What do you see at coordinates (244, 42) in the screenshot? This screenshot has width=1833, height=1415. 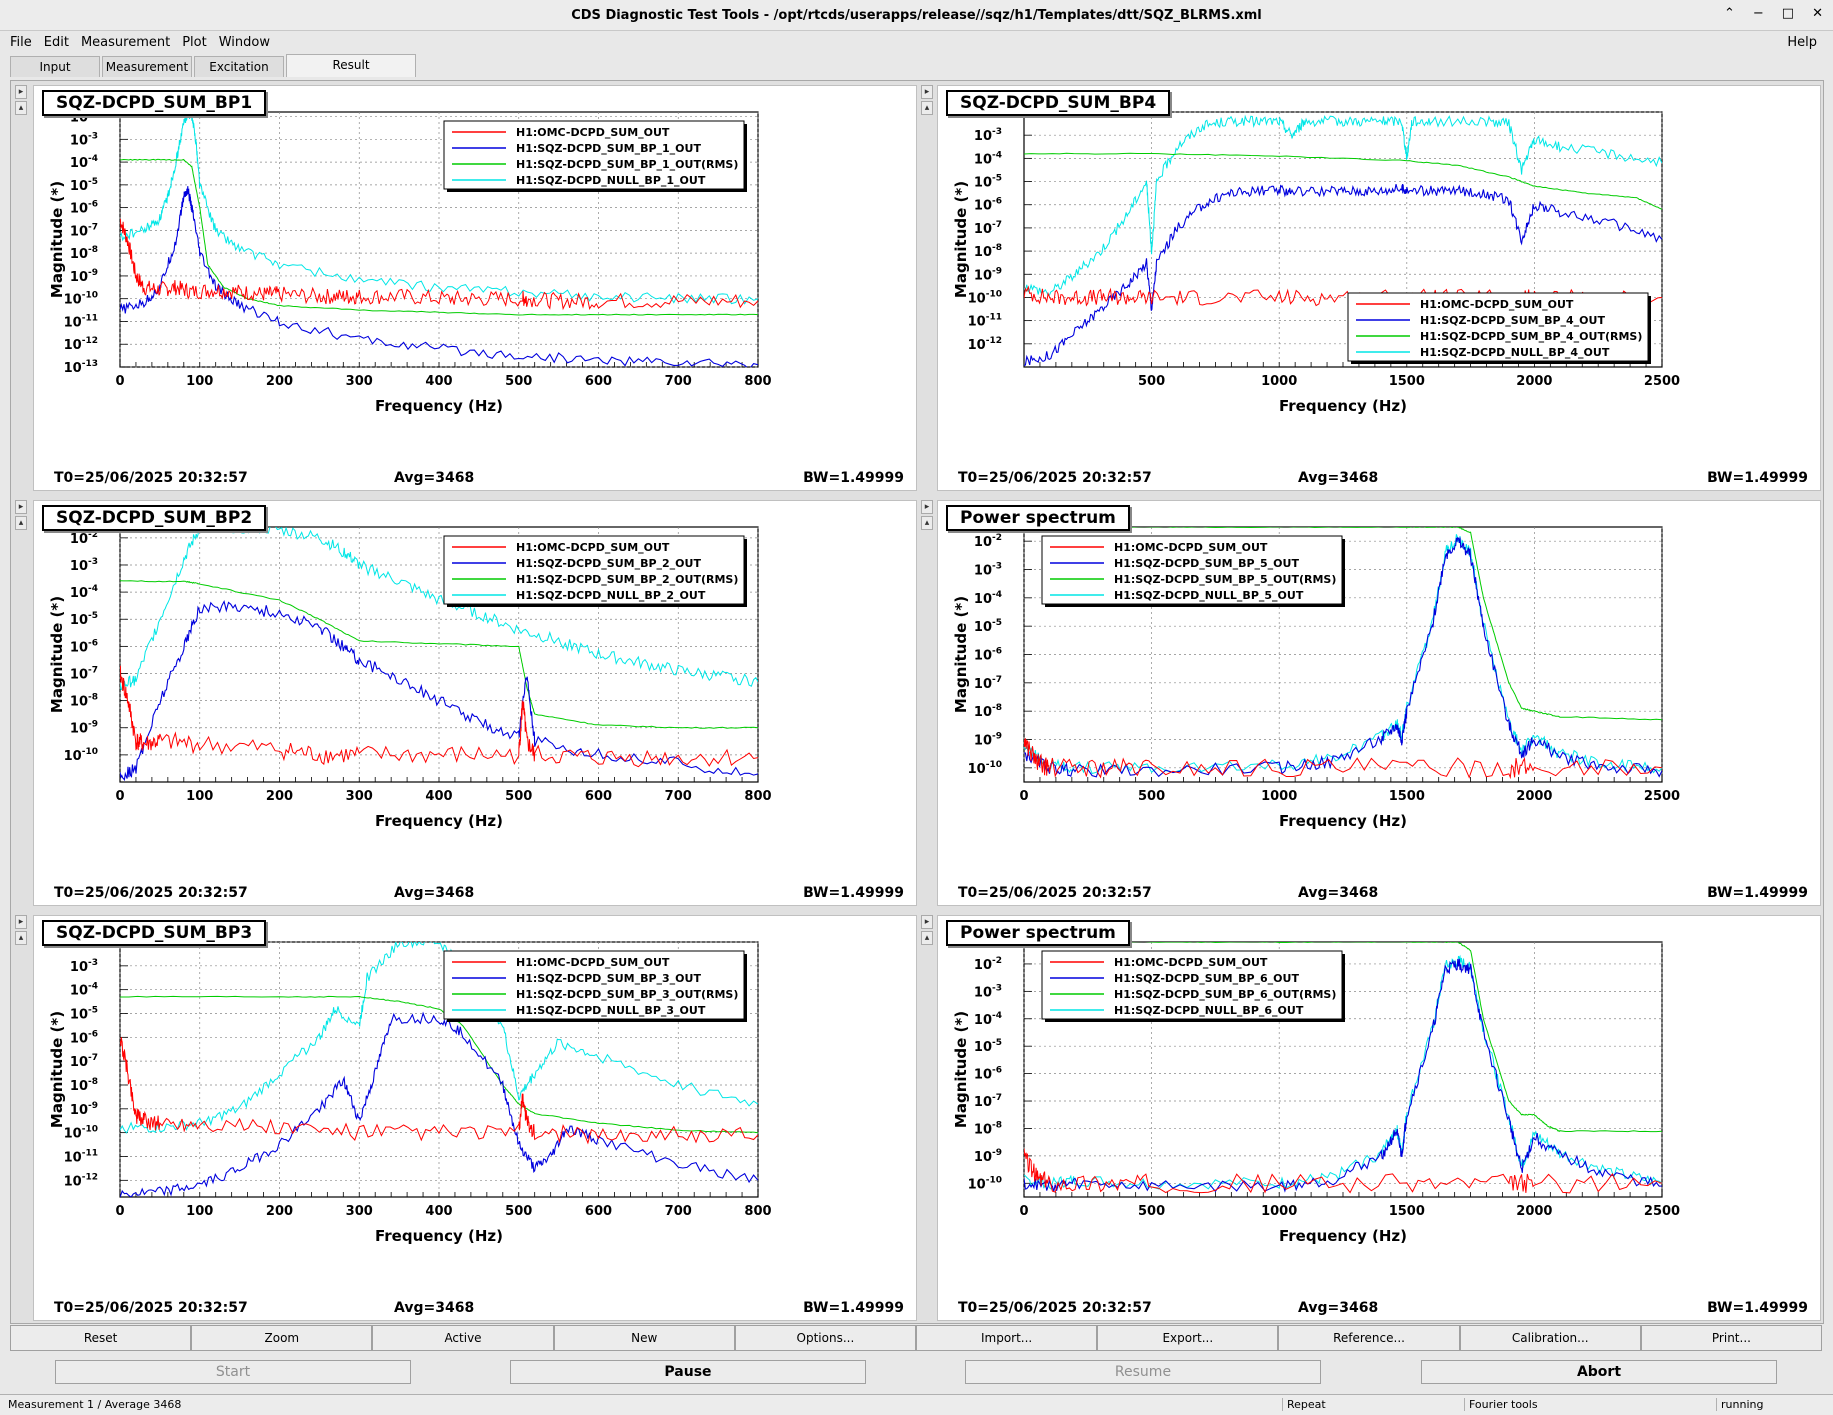 I see `menu-window: Window` at bounding box center [244, 42].